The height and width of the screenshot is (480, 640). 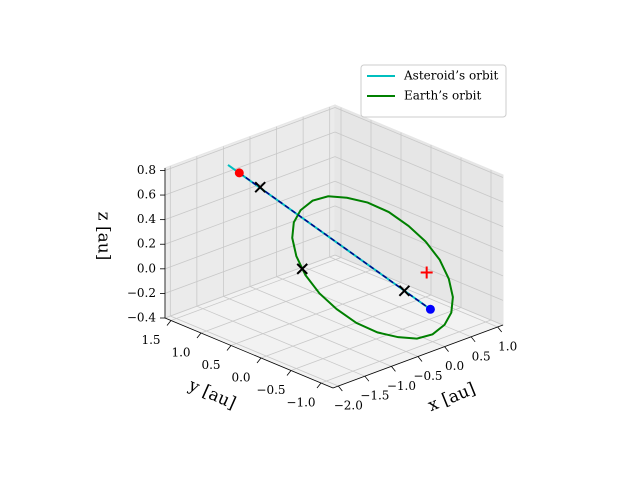 I want to click on x-tick-label: −0.5, so click(x=427, y=376).